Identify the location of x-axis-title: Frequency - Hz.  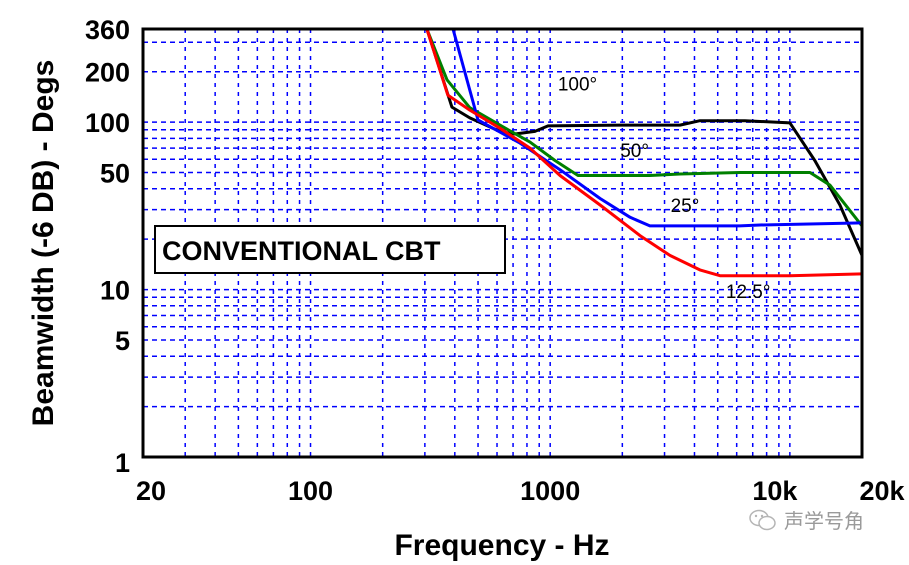
(501, 545).